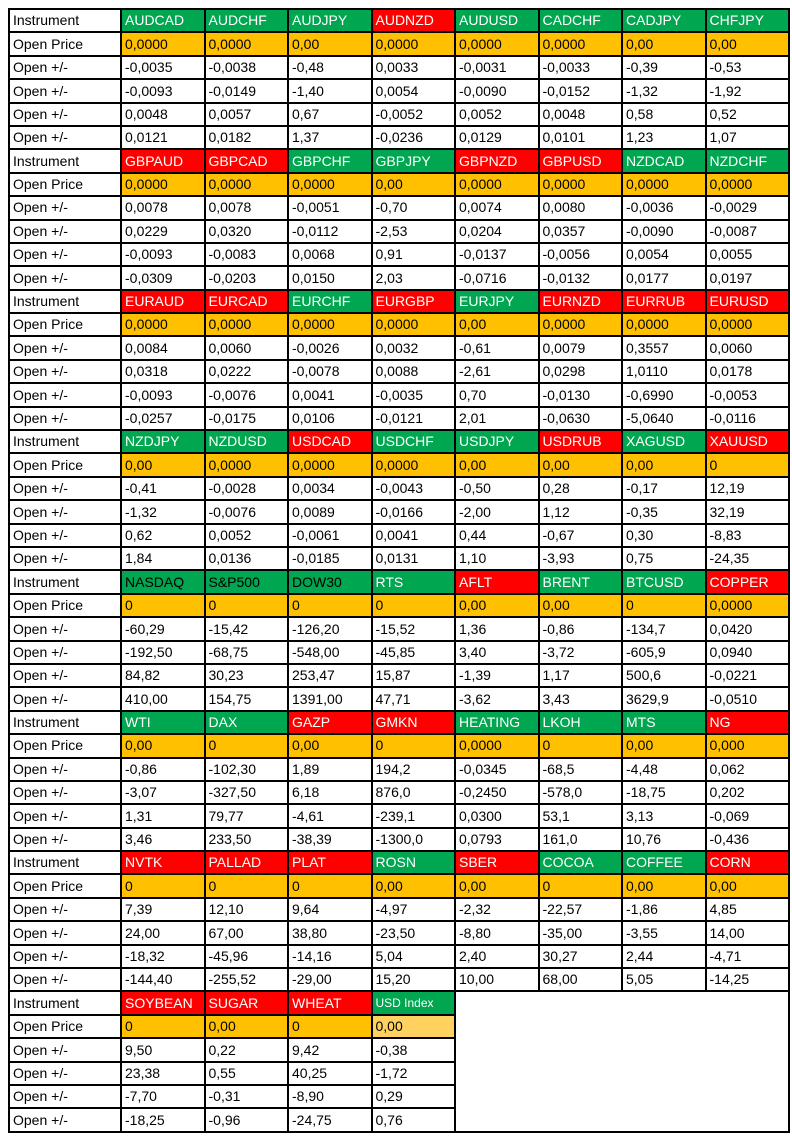 The width and height of the screenshot is (792, 1148). What do you see at coordinates (163, 792) in the screenshot?
I see `change-cell: -3,07` at bounding box center [163, 792].